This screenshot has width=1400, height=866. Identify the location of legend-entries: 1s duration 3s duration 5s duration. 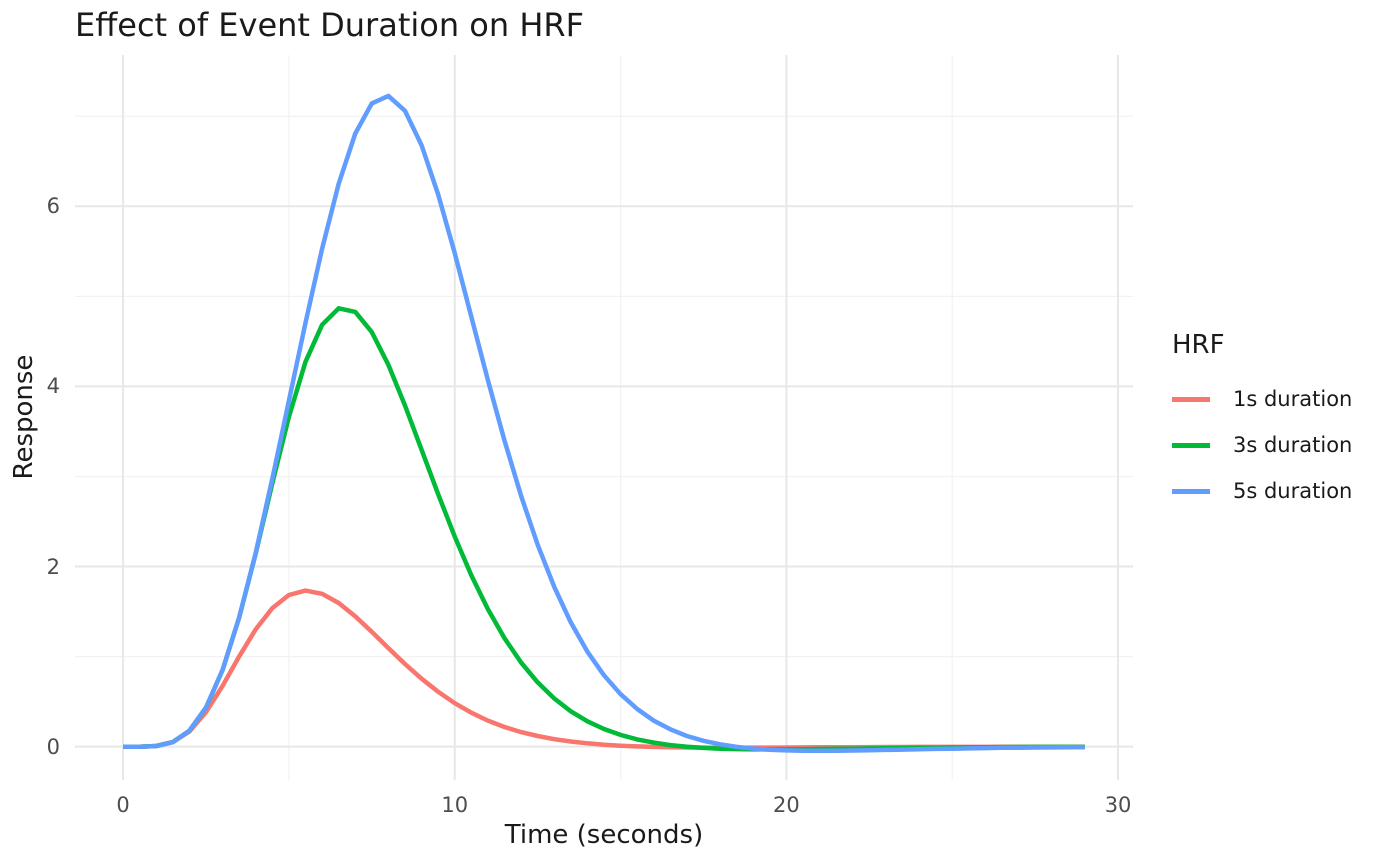
(1282, 445).